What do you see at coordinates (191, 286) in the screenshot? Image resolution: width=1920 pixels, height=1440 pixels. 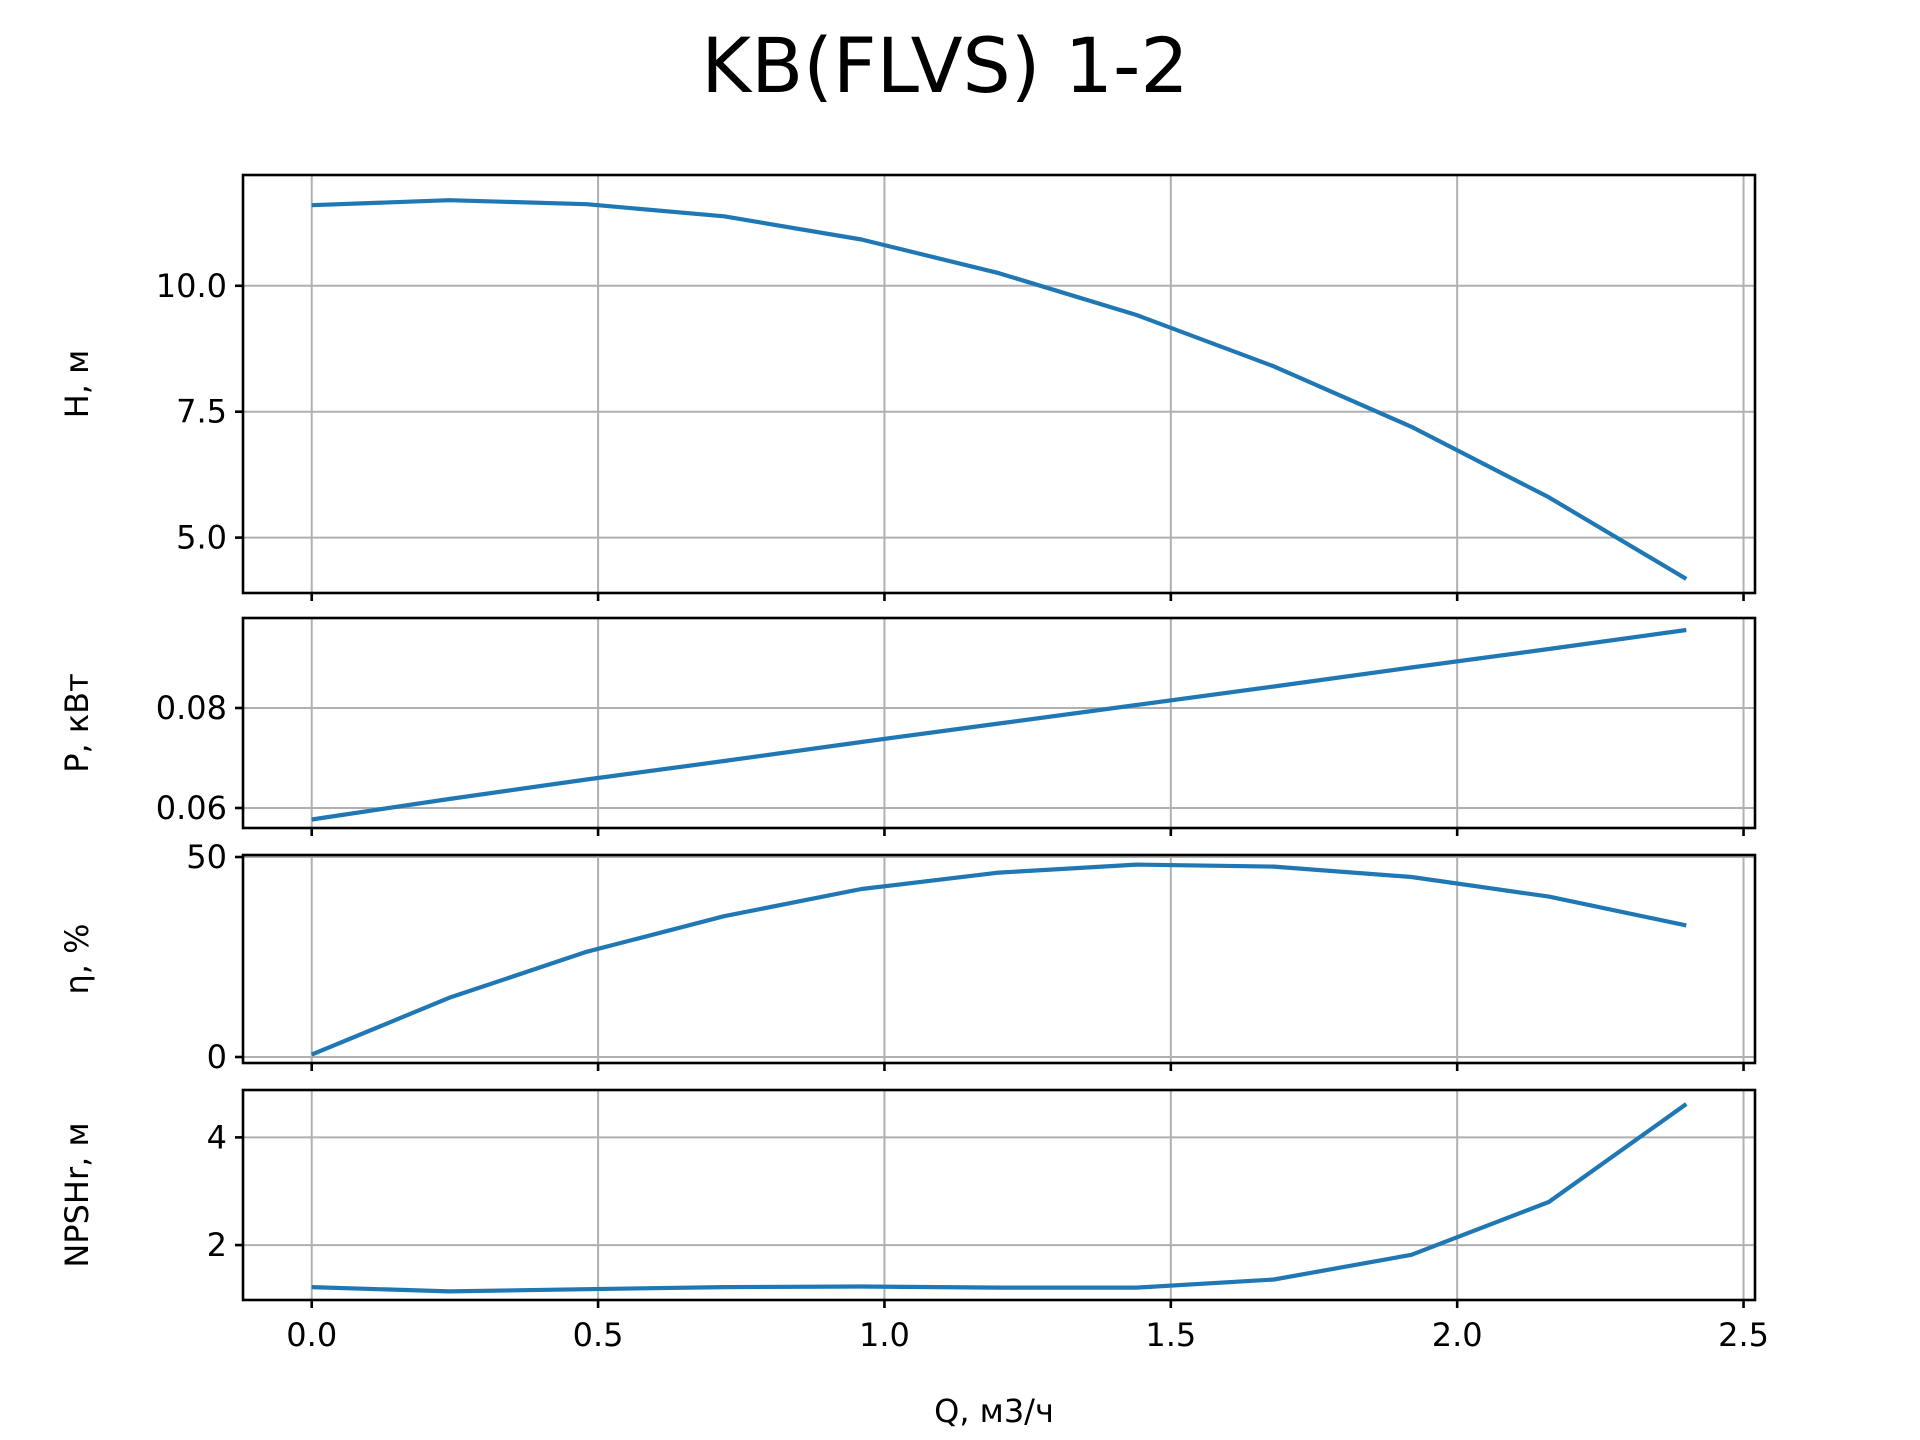 I see `y-tick-label: 10.0` at bounding box center [191, 286].